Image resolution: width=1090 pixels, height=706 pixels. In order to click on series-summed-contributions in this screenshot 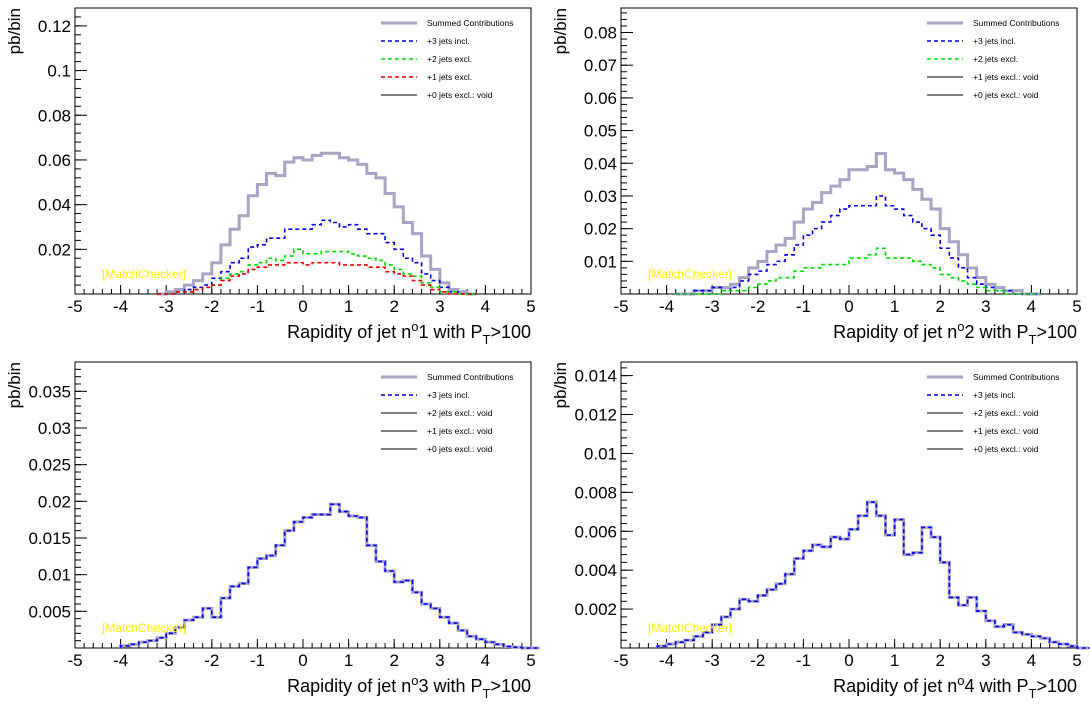, I will do `click(858, 223)`.